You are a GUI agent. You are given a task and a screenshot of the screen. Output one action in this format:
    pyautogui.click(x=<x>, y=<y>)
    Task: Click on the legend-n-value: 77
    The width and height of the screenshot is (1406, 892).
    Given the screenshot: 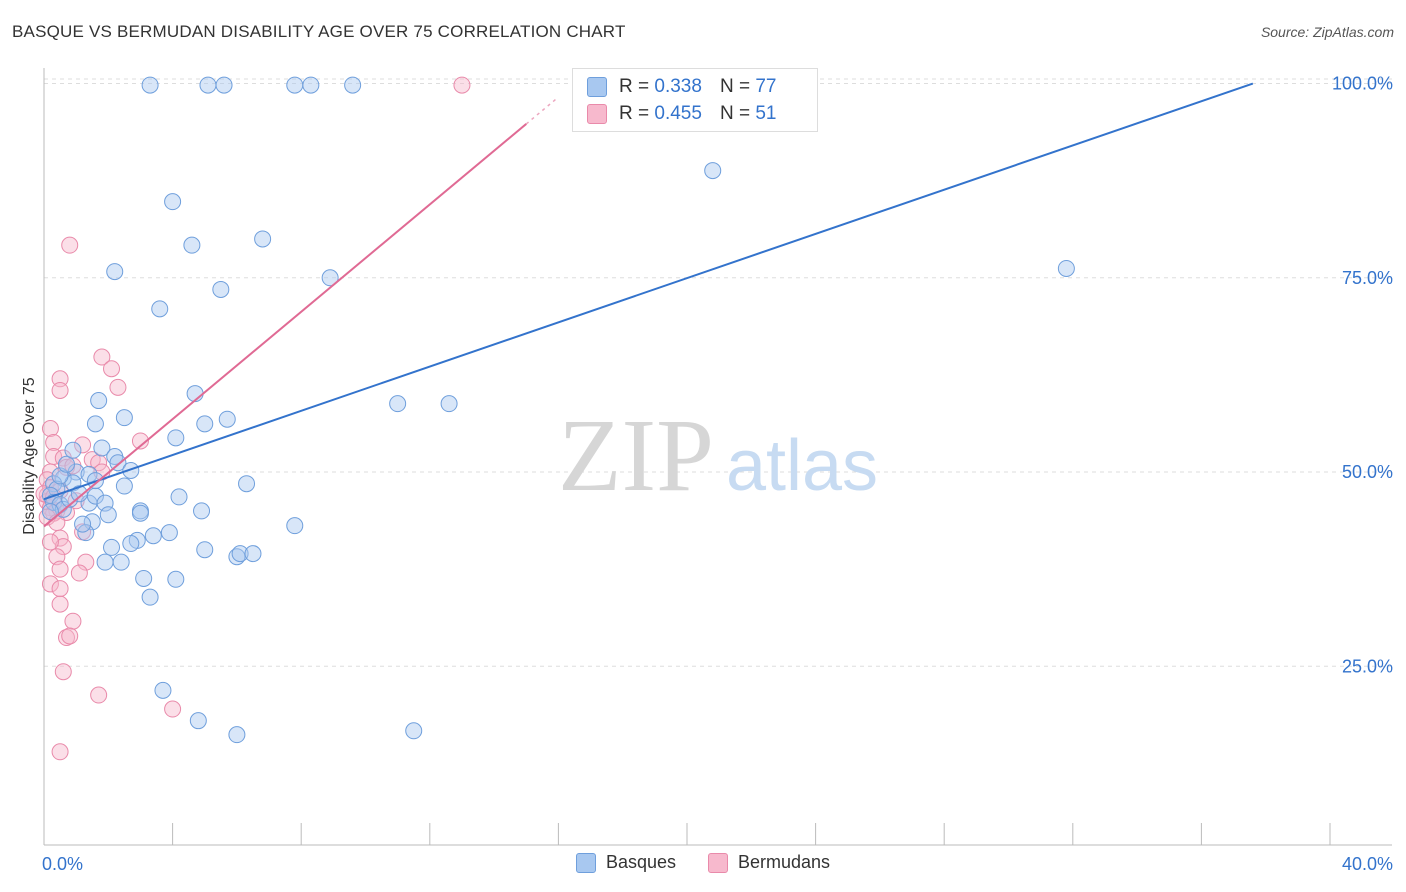 What is the action you would take?
    pyautogui.click(x=766, y=86)
    